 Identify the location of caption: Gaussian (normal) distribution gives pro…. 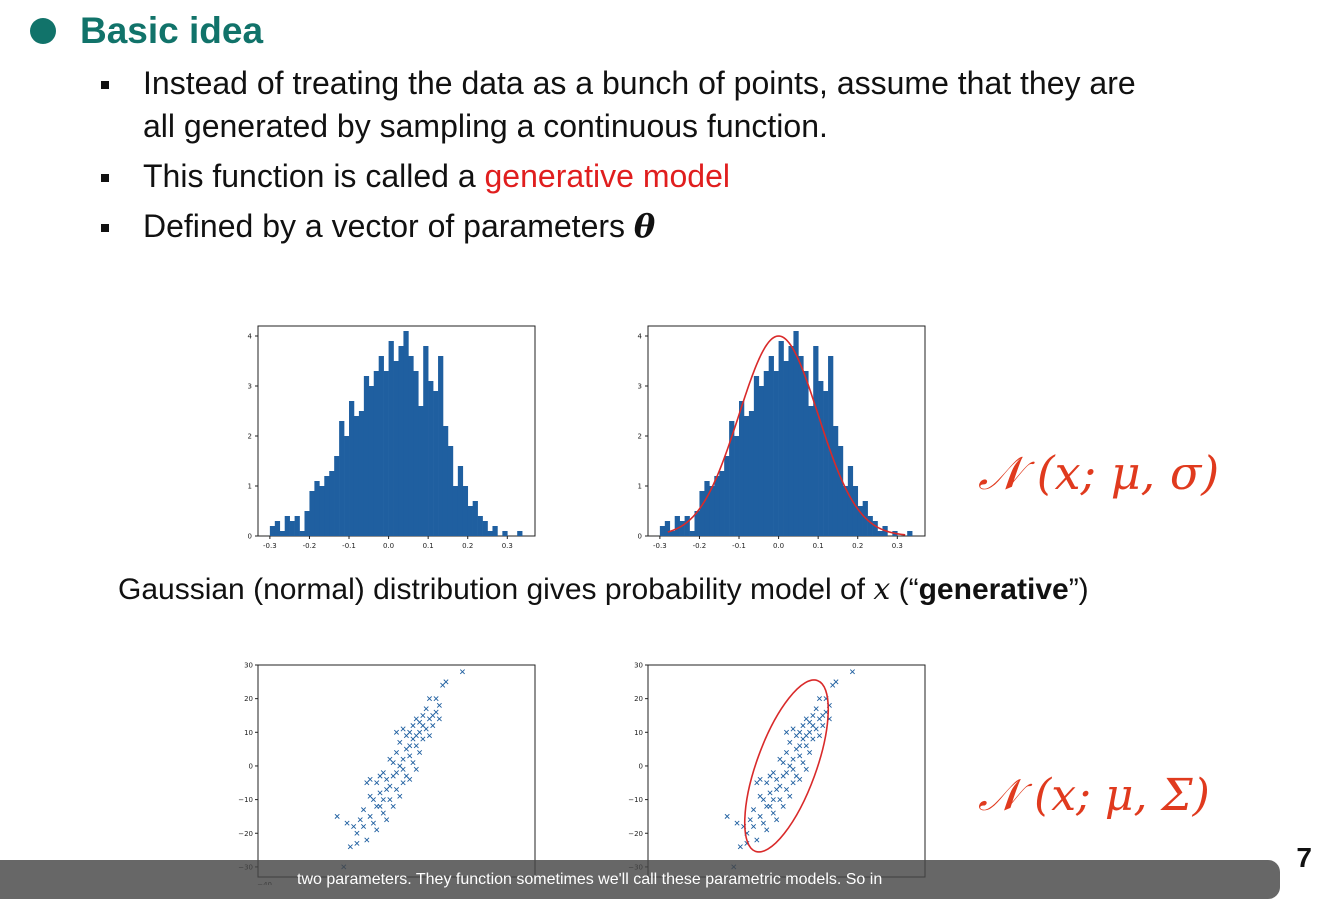
(603, 589).